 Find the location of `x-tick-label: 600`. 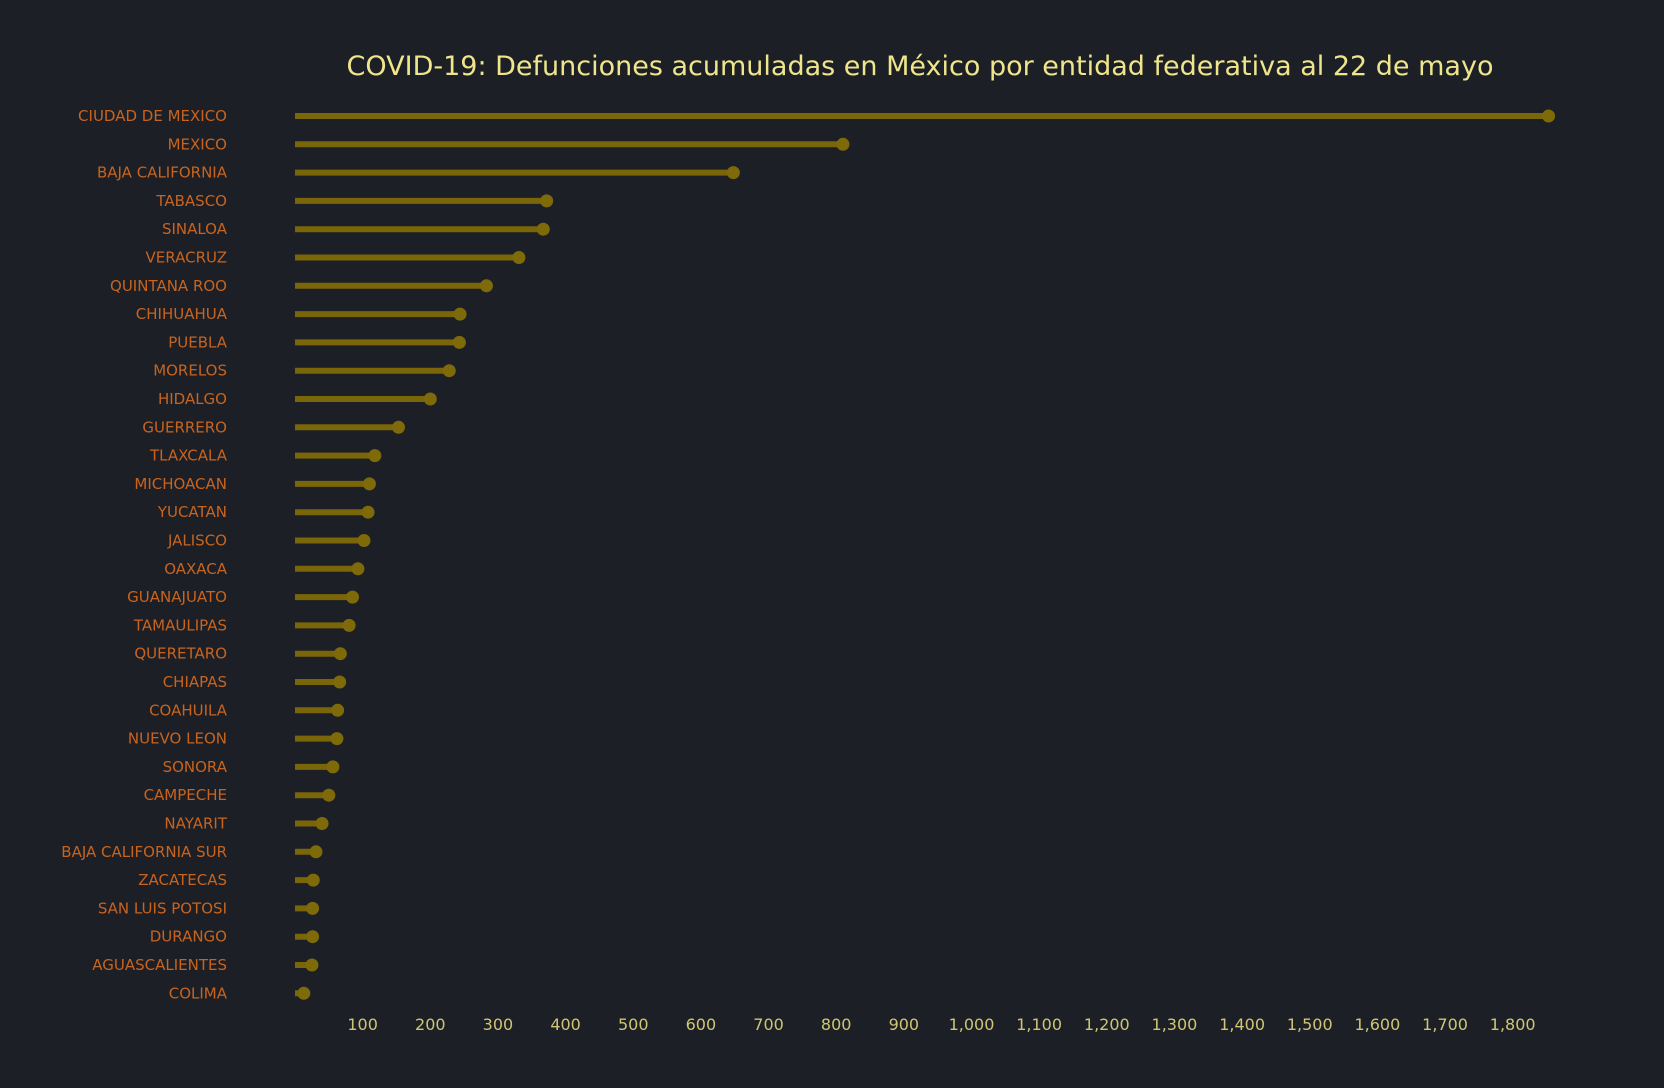

x-tick-label: 600 is located at coordinates (701, 1024).